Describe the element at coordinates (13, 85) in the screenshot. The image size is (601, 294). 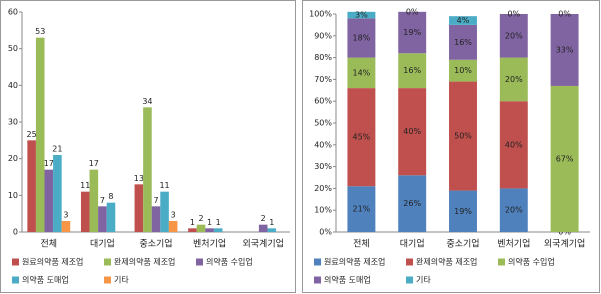
I see `y-tick-label: 40` at that location.